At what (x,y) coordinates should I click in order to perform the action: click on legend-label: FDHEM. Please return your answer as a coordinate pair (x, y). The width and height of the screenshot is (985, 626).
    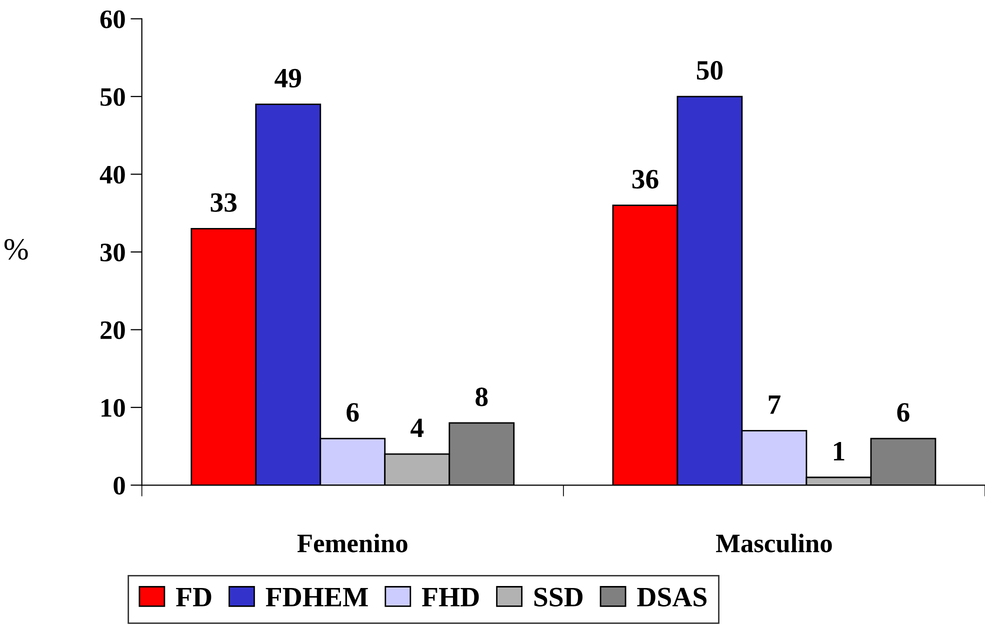
    Looking at the image, I should click on (317, 597).